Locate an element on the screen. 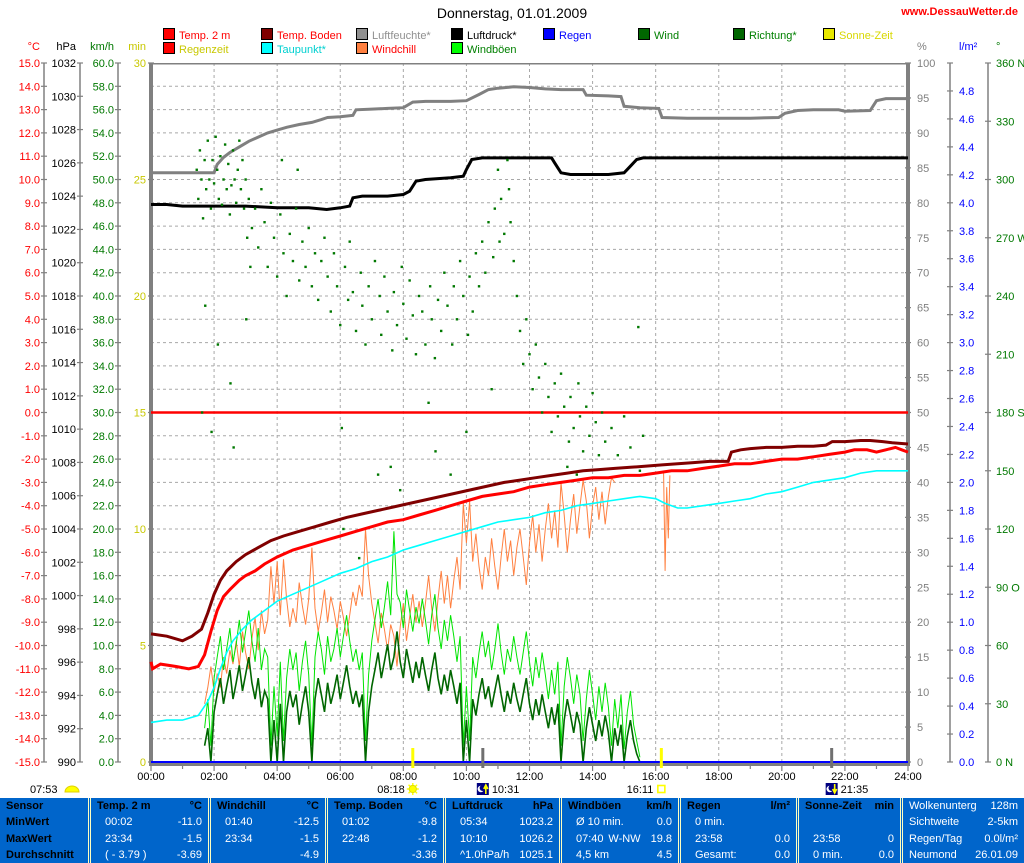 This screenshot has width=1024, height=863. axis-kmh-tick-label: 56.0 is located at coordinates (103, 111).